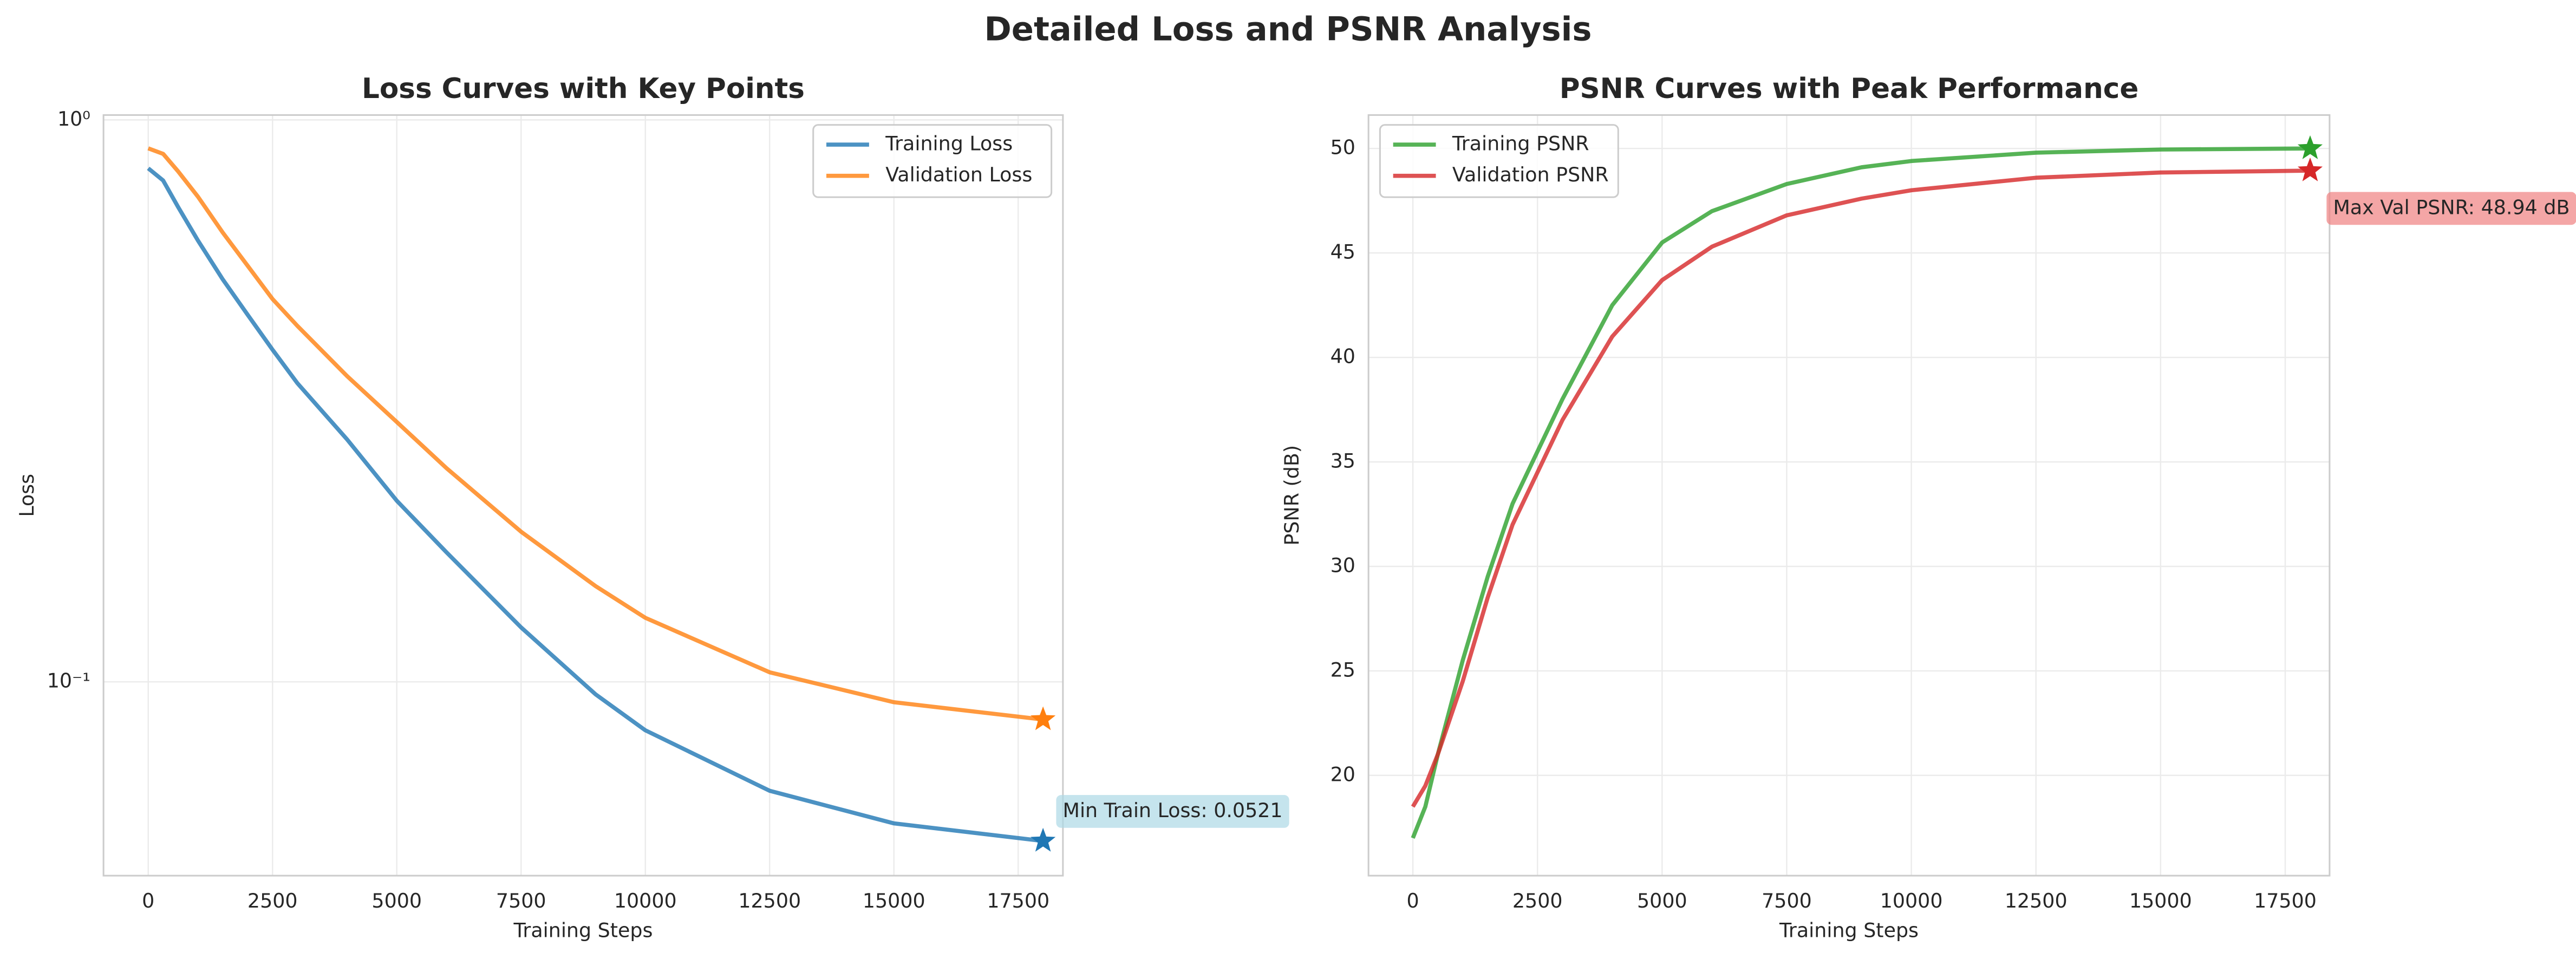  Describe the element at coordinates (1343, 356) in the screenshot. I see `y-tick-label: 40` at that location.